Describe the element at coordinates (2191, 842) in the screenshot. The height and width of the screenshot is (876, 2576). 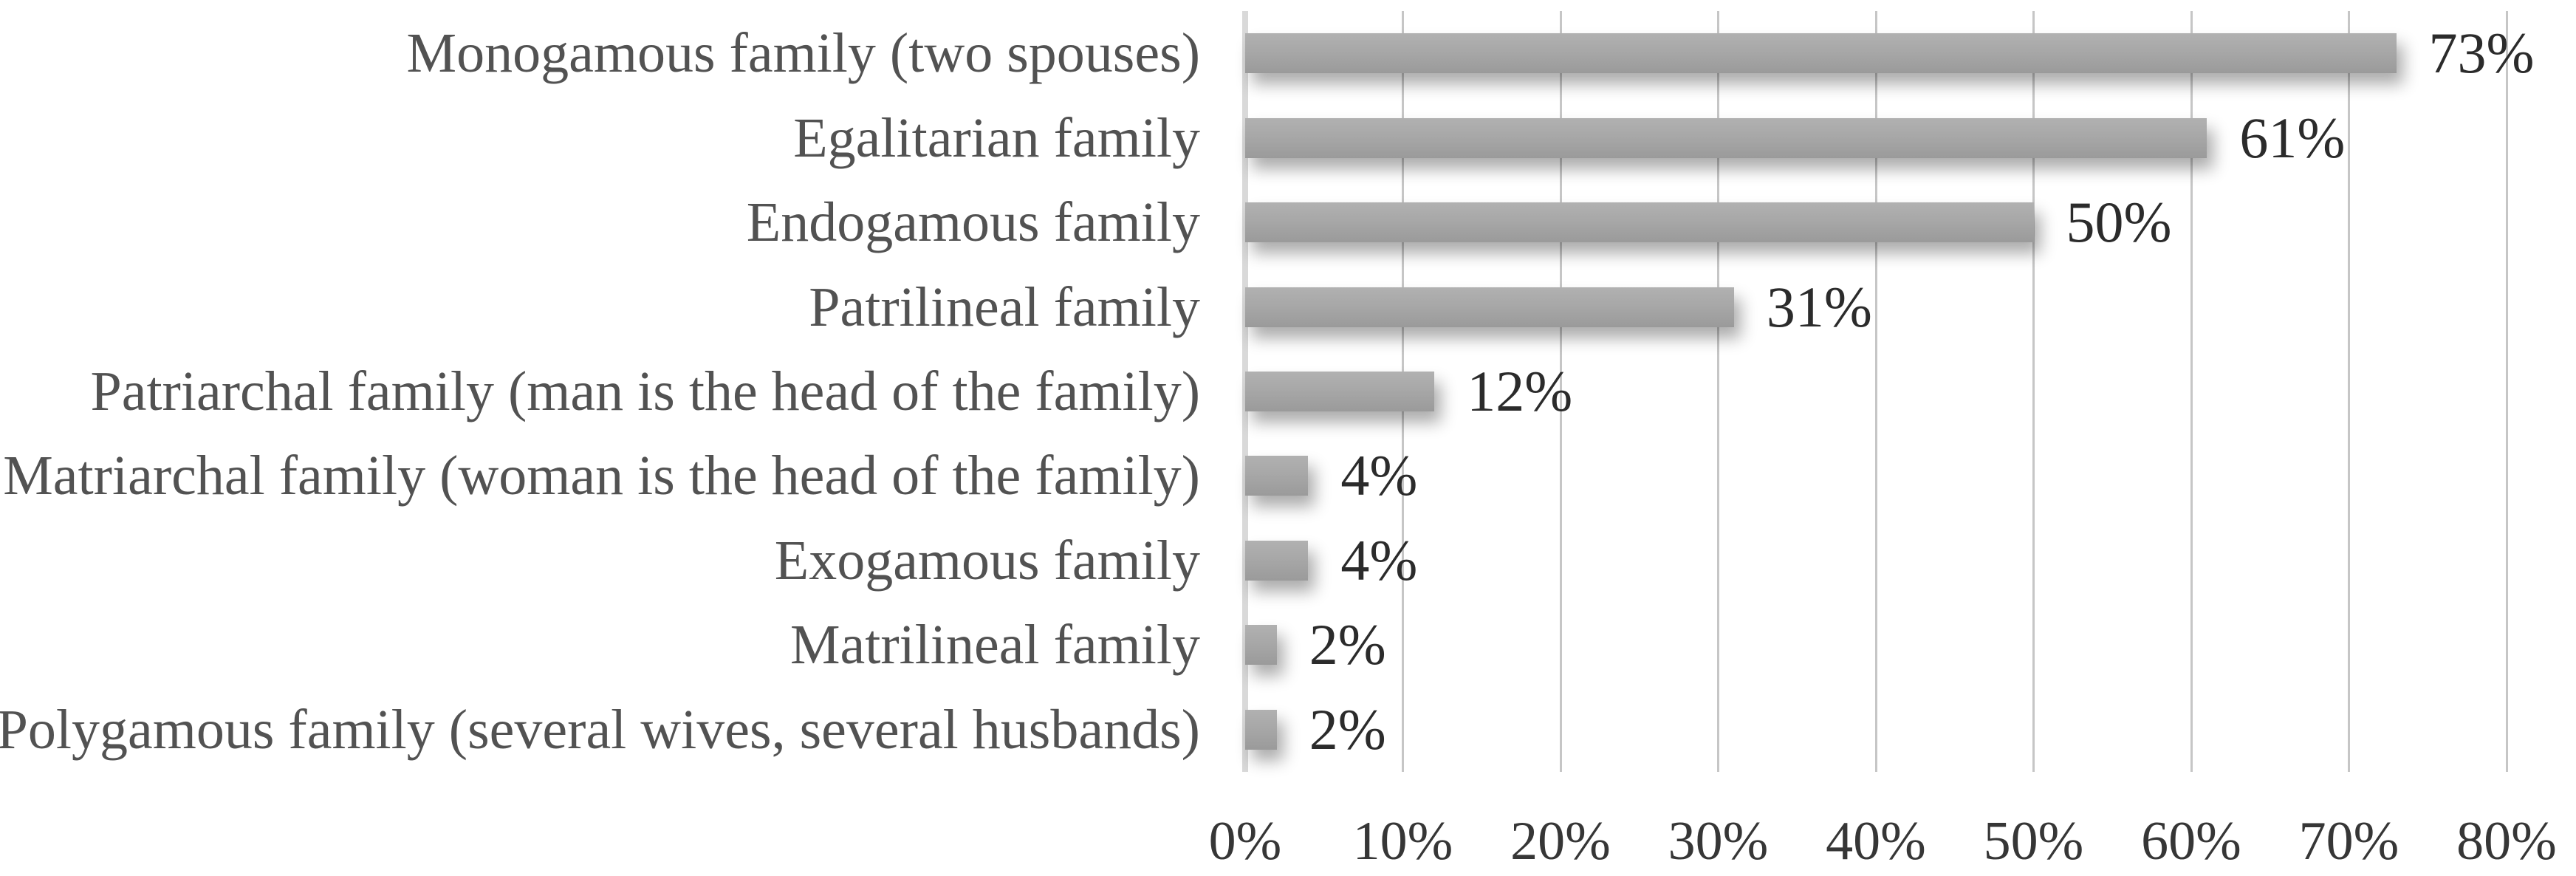
I see `x-tick-label: 60%` at that location.